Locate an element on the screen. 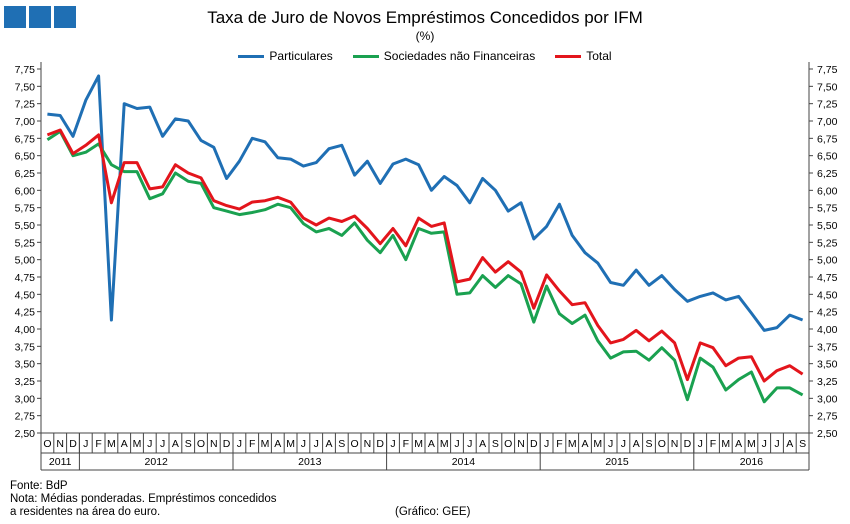 The width and height of the screenshot is (850, 524). y-tick-label-left: 5,50 is located at coordinates (25, 226).